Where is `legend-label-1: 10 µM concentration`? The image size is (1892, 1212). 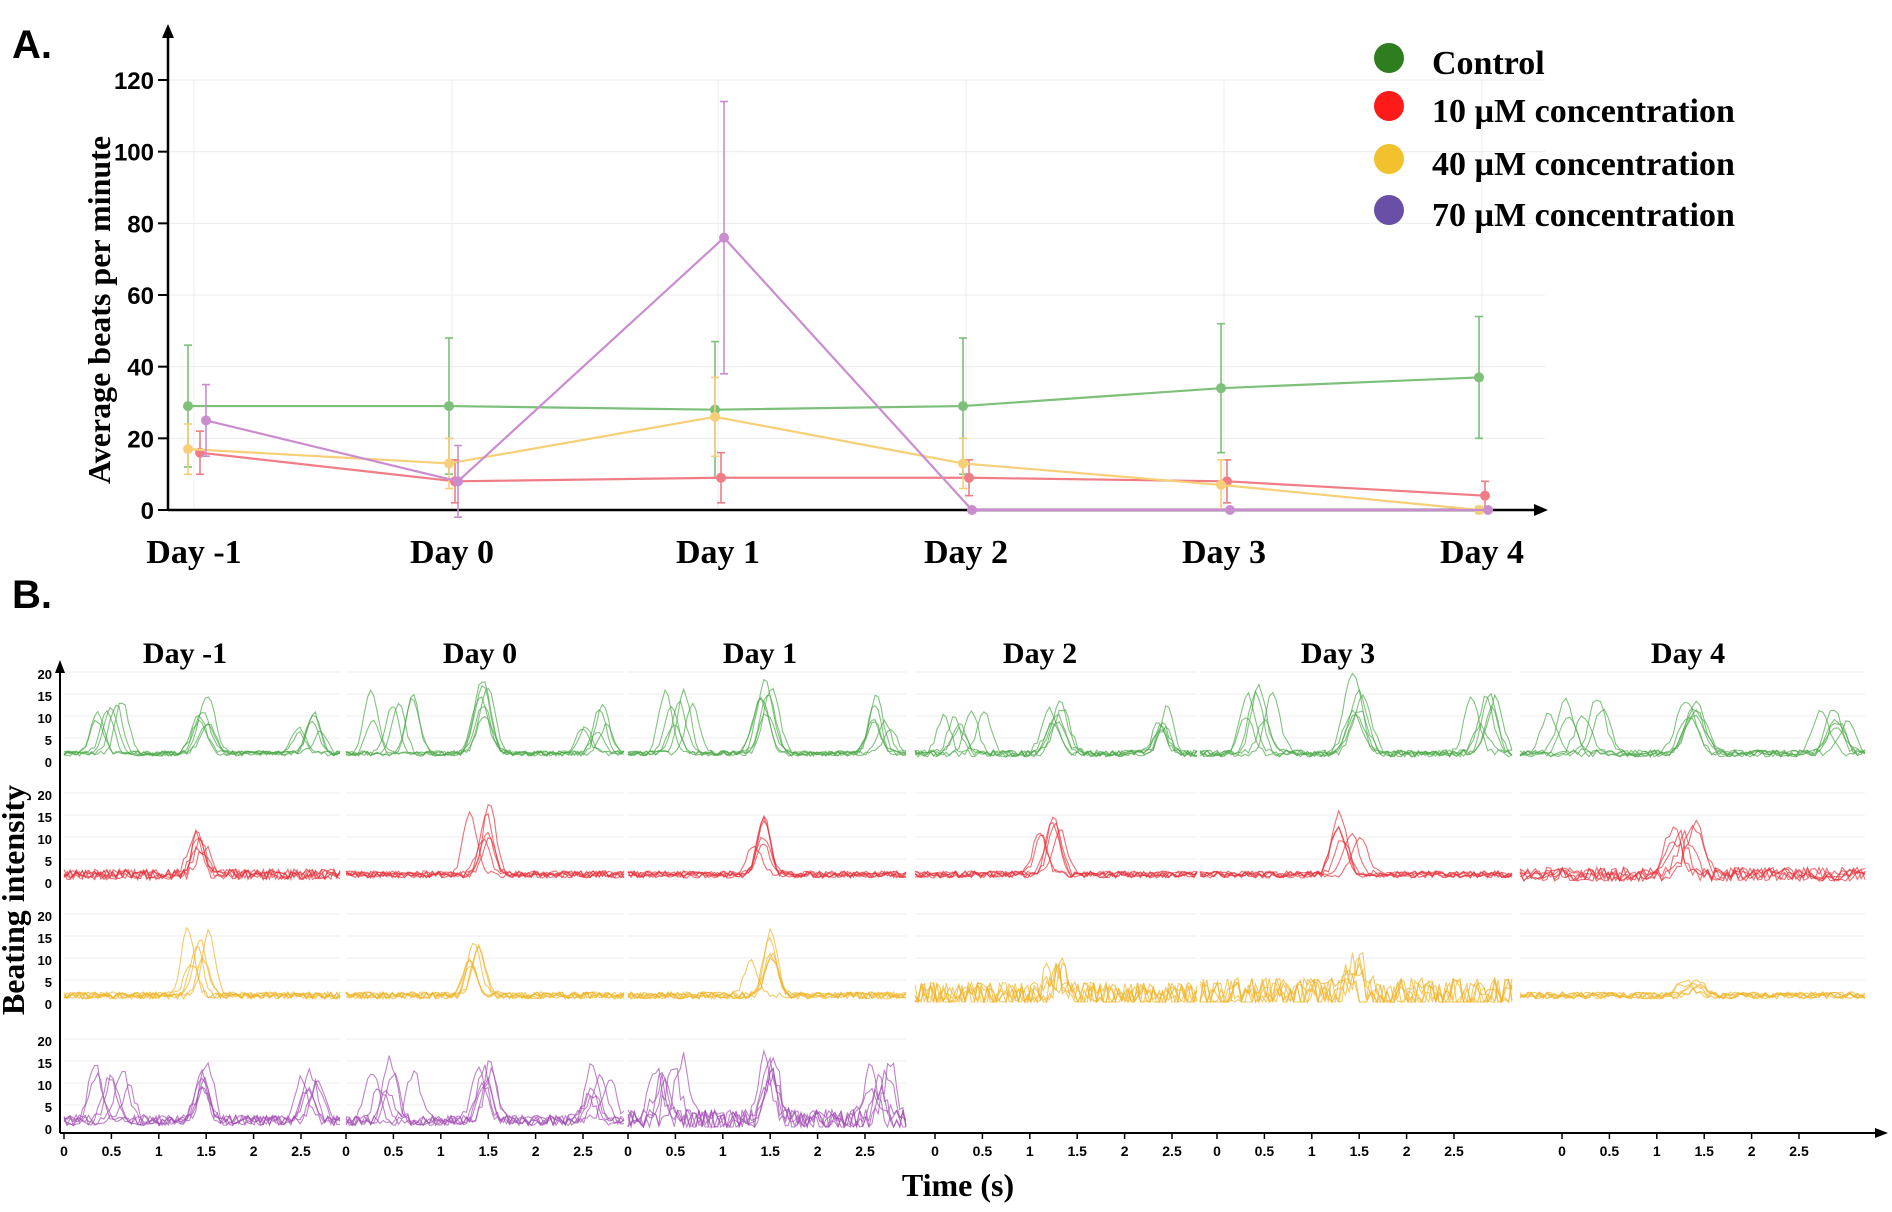
legend-label-1: 10 µM concentration is located at coordinates (1583, 111).